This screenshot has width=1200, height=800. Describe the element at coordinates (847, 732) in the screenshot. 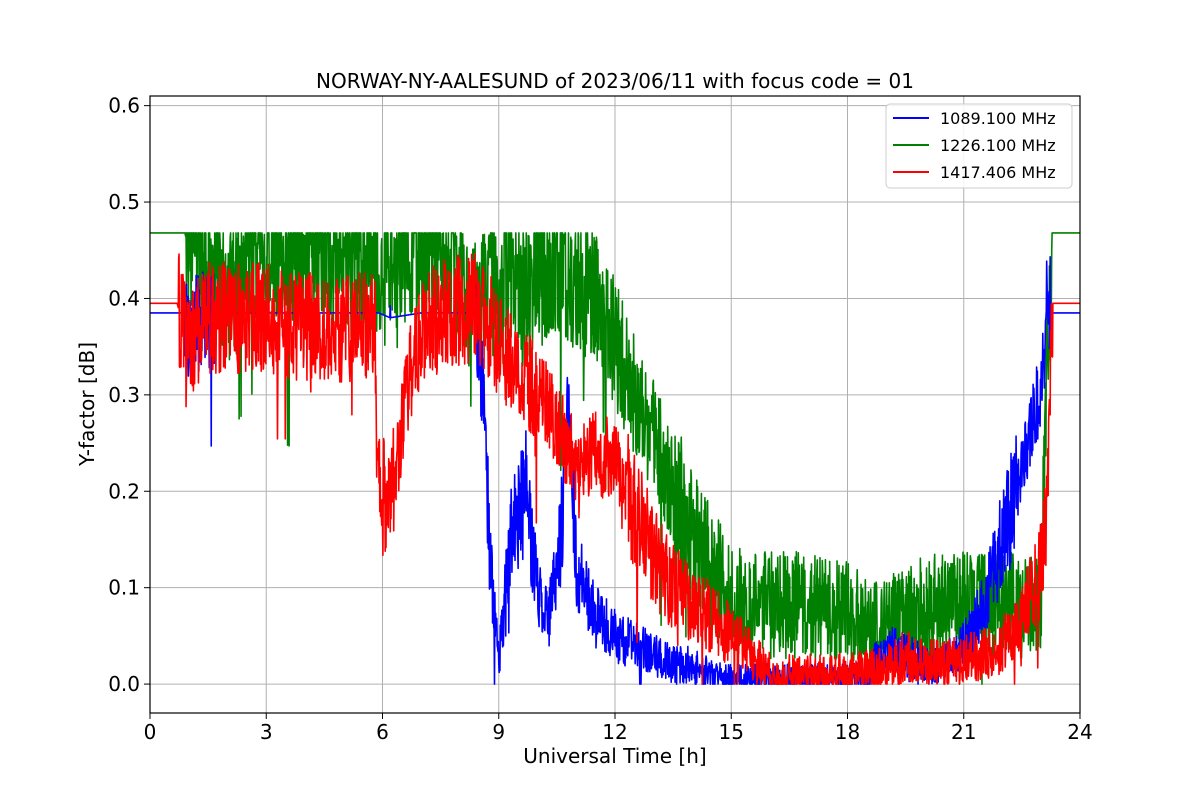

I see `x-tick-label: 18` at that location.